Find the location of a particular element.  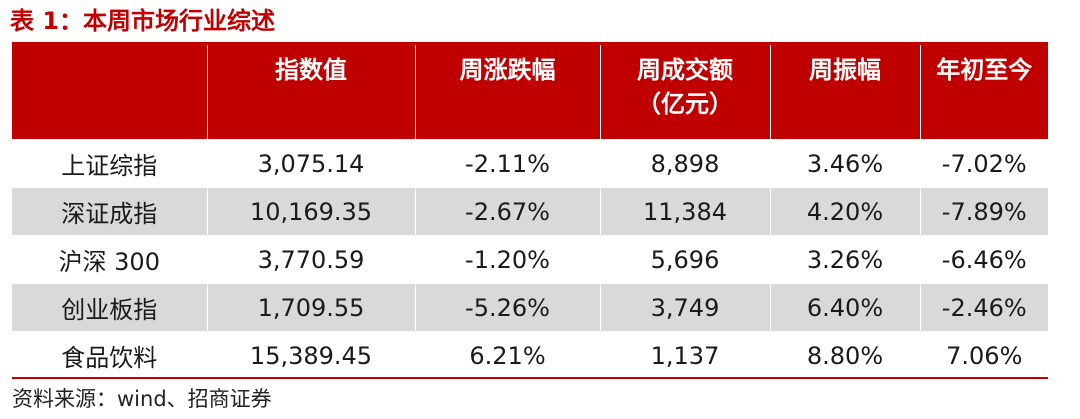

header-cell-weekly-change: 周涨跌幅 is located at coordinates (507, 92).